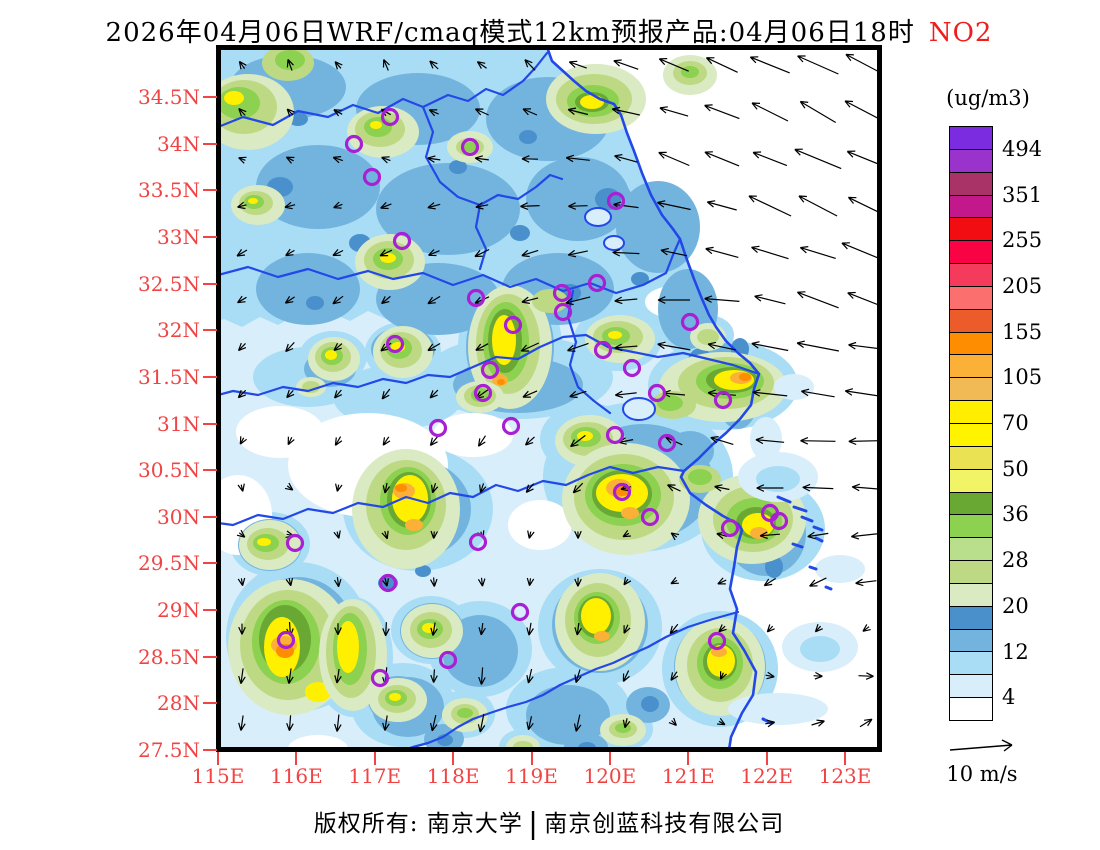 This screenshot has height=850, width=1100. I want to click on lat-axis-label: 34N, so click(178, 143).